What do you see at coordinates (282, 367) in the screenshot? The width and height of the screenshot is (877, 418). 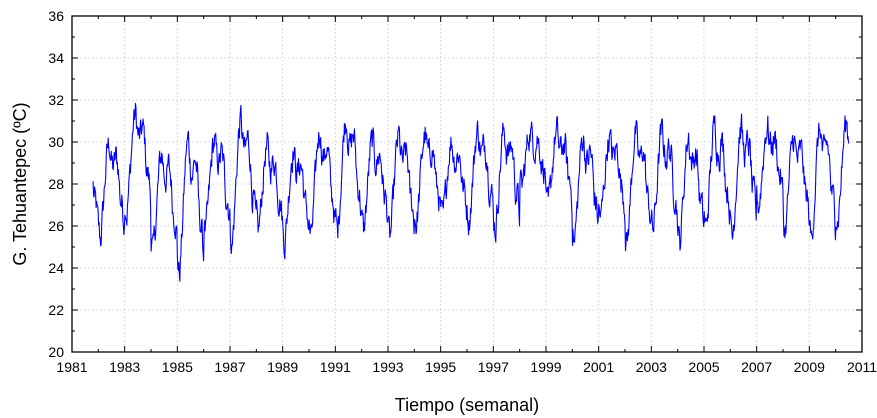 I see `x-tick-label: 1989` at bounding box center [282, 367].